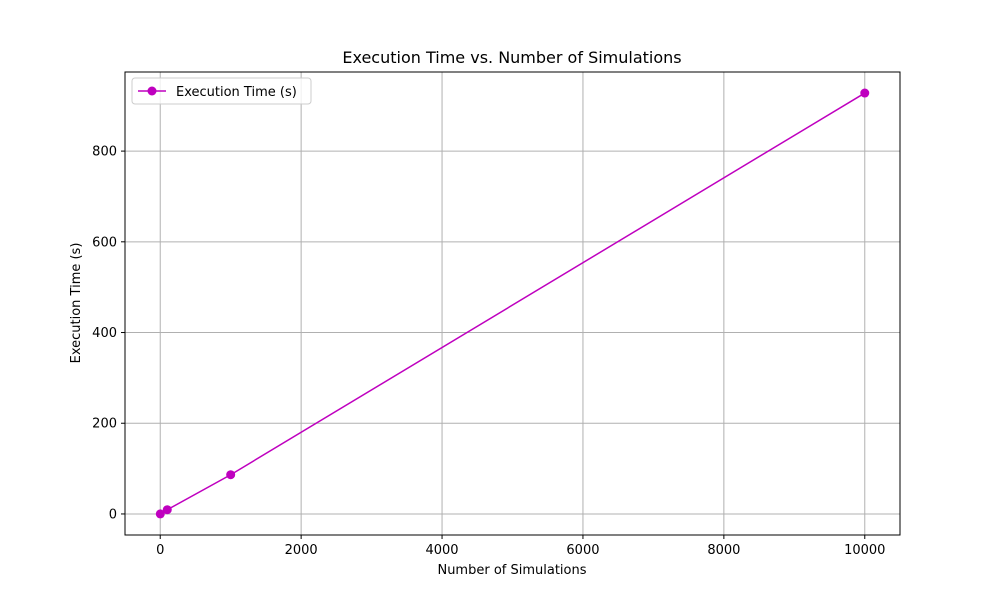  What do you see at coordinates (582, 550) in the screenshot?
I see `x-tick-label: 6000` at bounding box center [582, 550].